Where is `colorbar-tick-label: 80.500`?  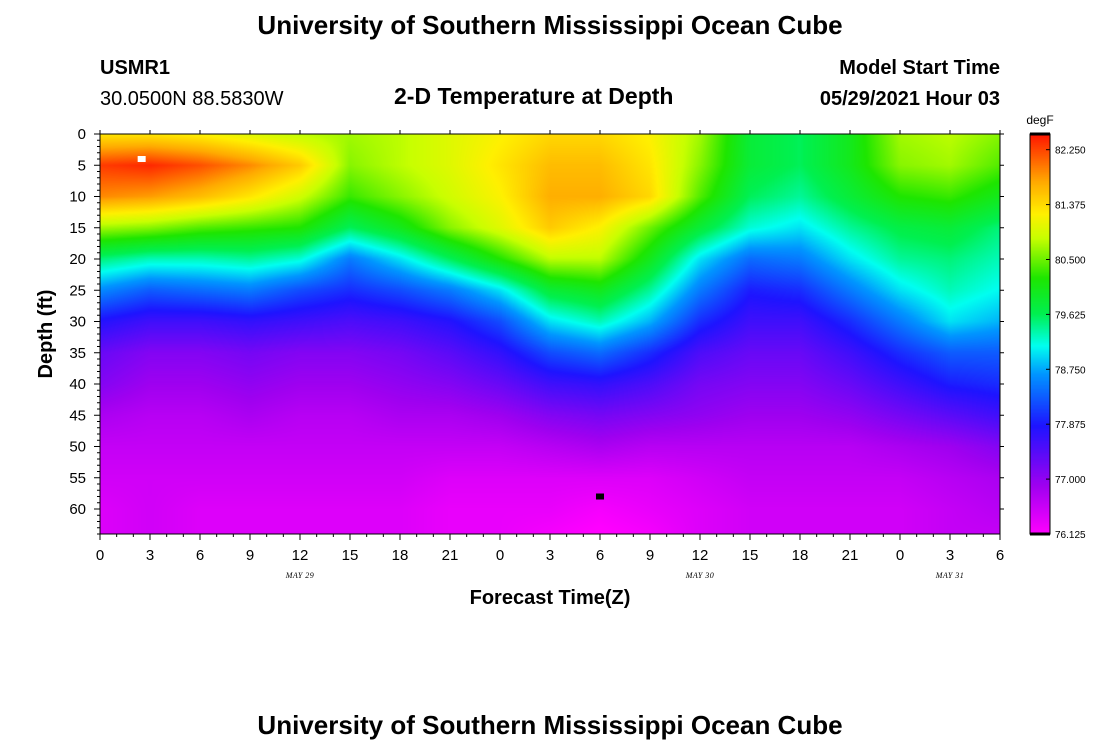 colorbar-tick-label: 80.500 is located at coordinates (1070, 260).